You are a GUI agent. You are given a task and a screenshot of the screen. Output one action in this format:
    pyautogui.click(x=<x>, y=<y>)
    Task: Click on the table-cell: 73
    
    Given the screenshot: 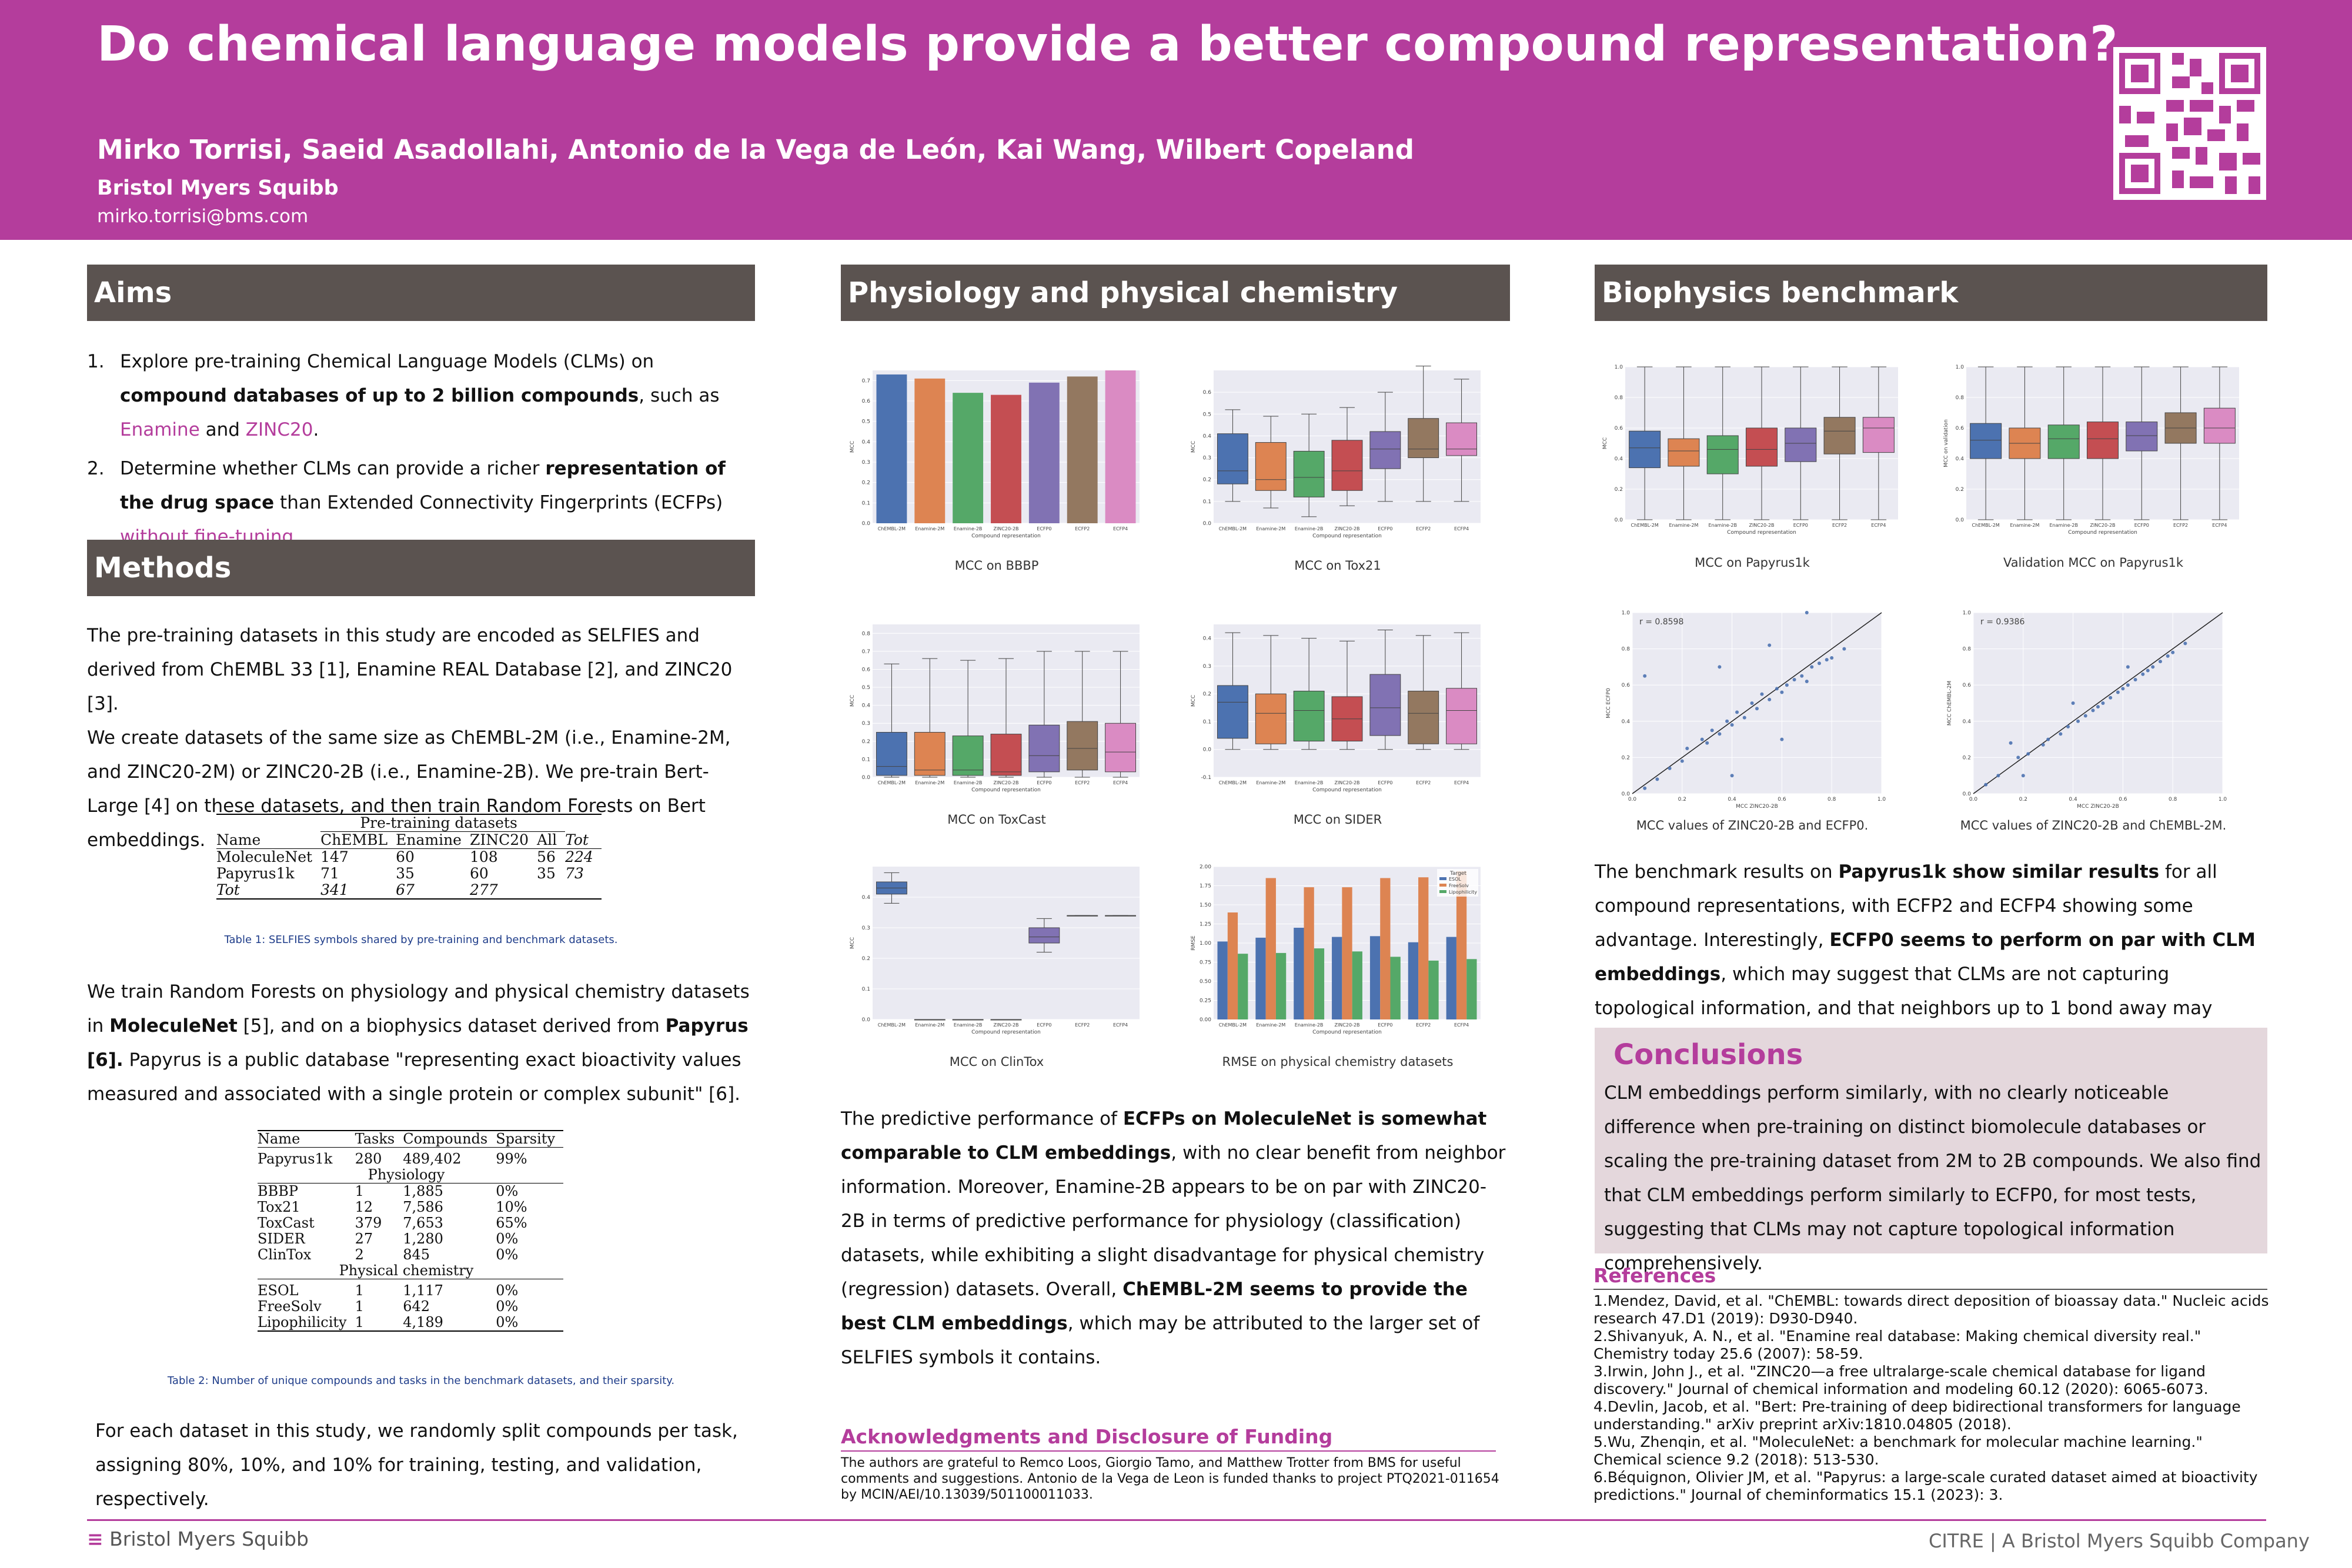 What is the action you would take?
    pyautogui.click(x=574, y=873)
    